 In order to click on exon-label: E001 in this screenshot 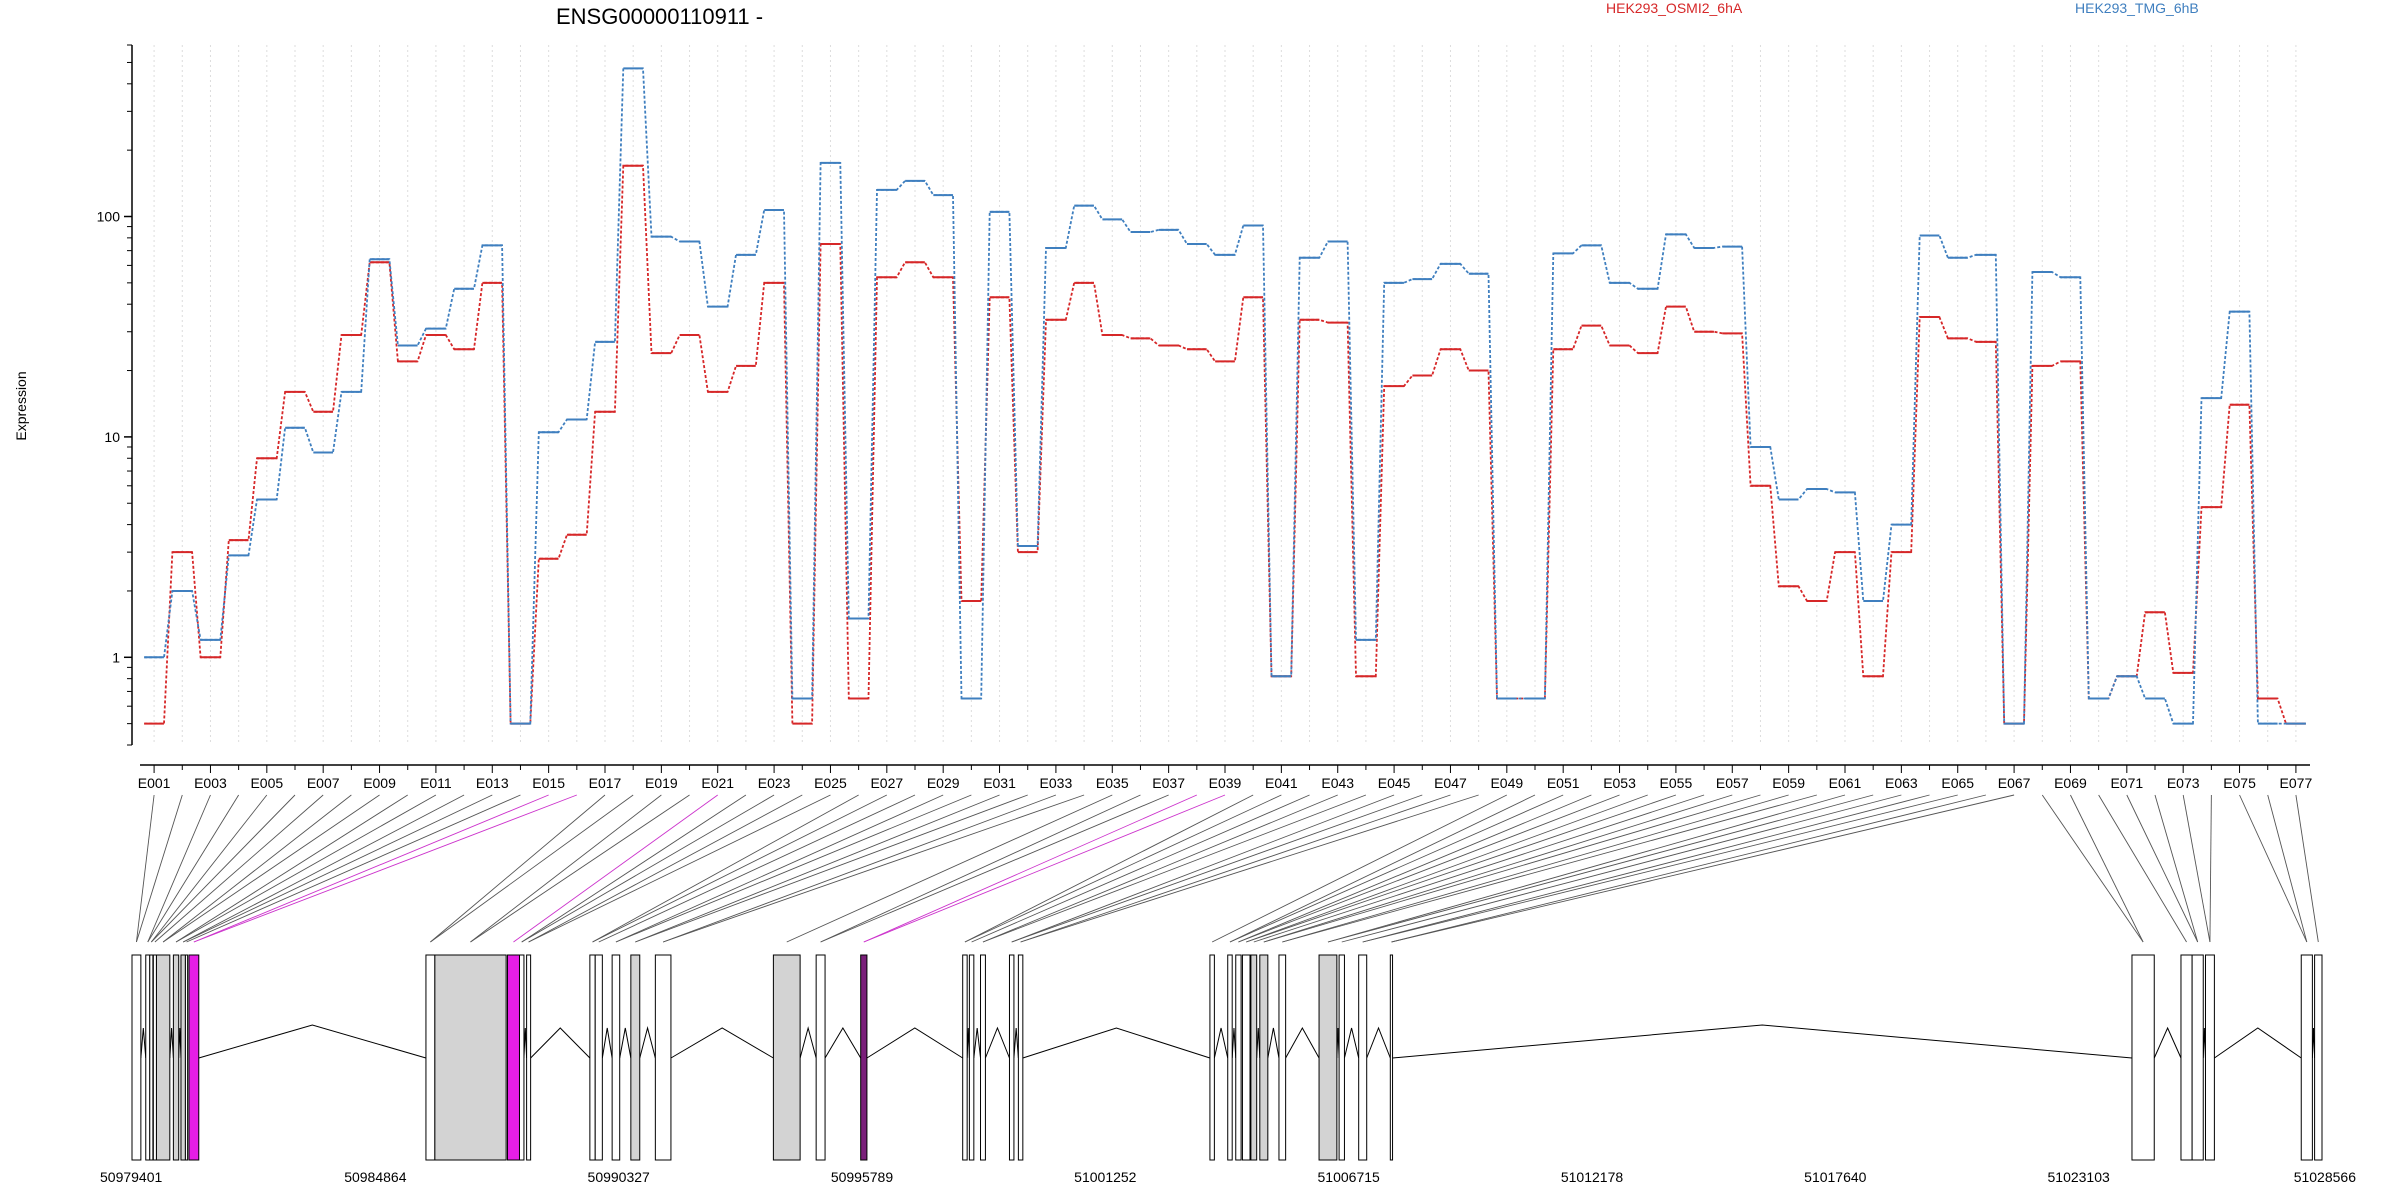, I will do `click(154, 783)`.